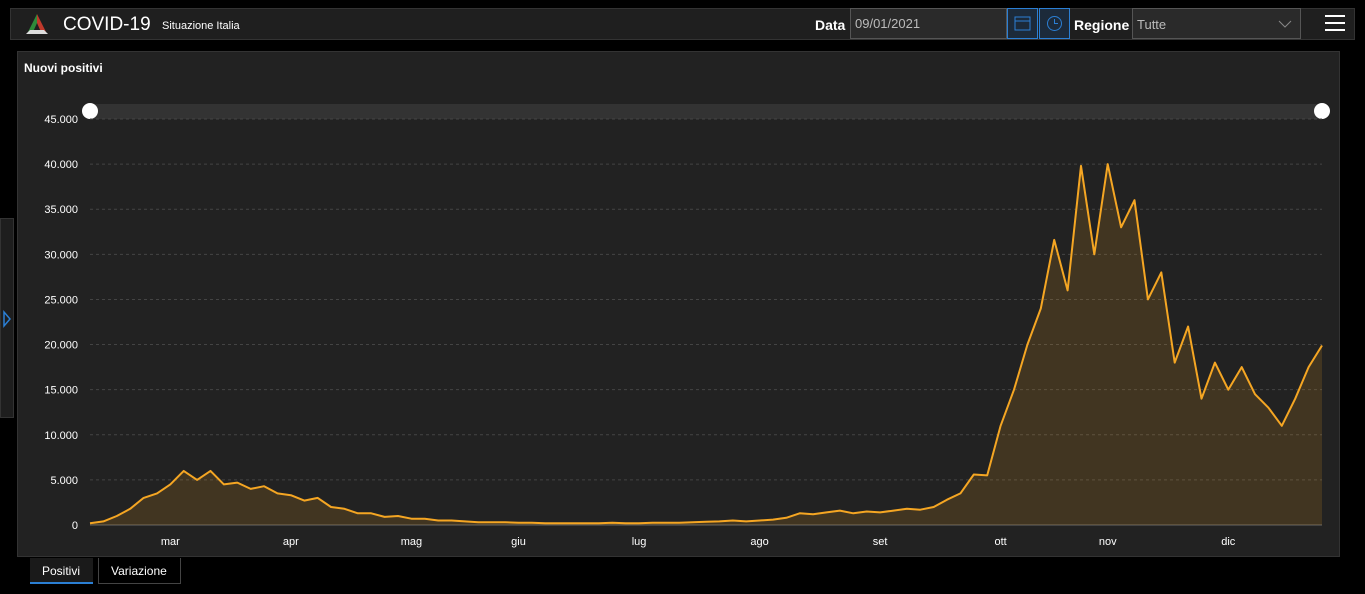 This screenshot has width=1365, height=594. Describe the element at coordinates (61, 391) in the screenshot. I see `y-tick-label: 15.000` at that location.